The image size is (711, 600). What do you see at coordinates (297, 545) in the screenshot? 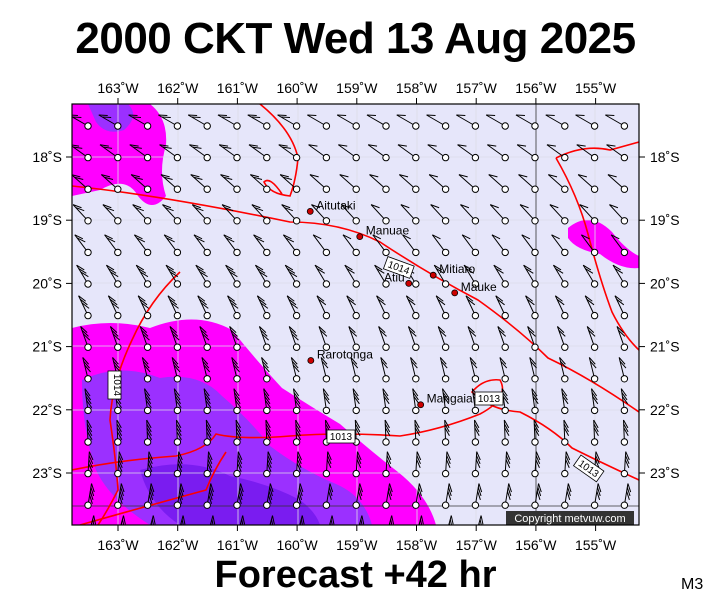
I see `lon-label-bottom: 160˚W` at bounding box center [297, 545].